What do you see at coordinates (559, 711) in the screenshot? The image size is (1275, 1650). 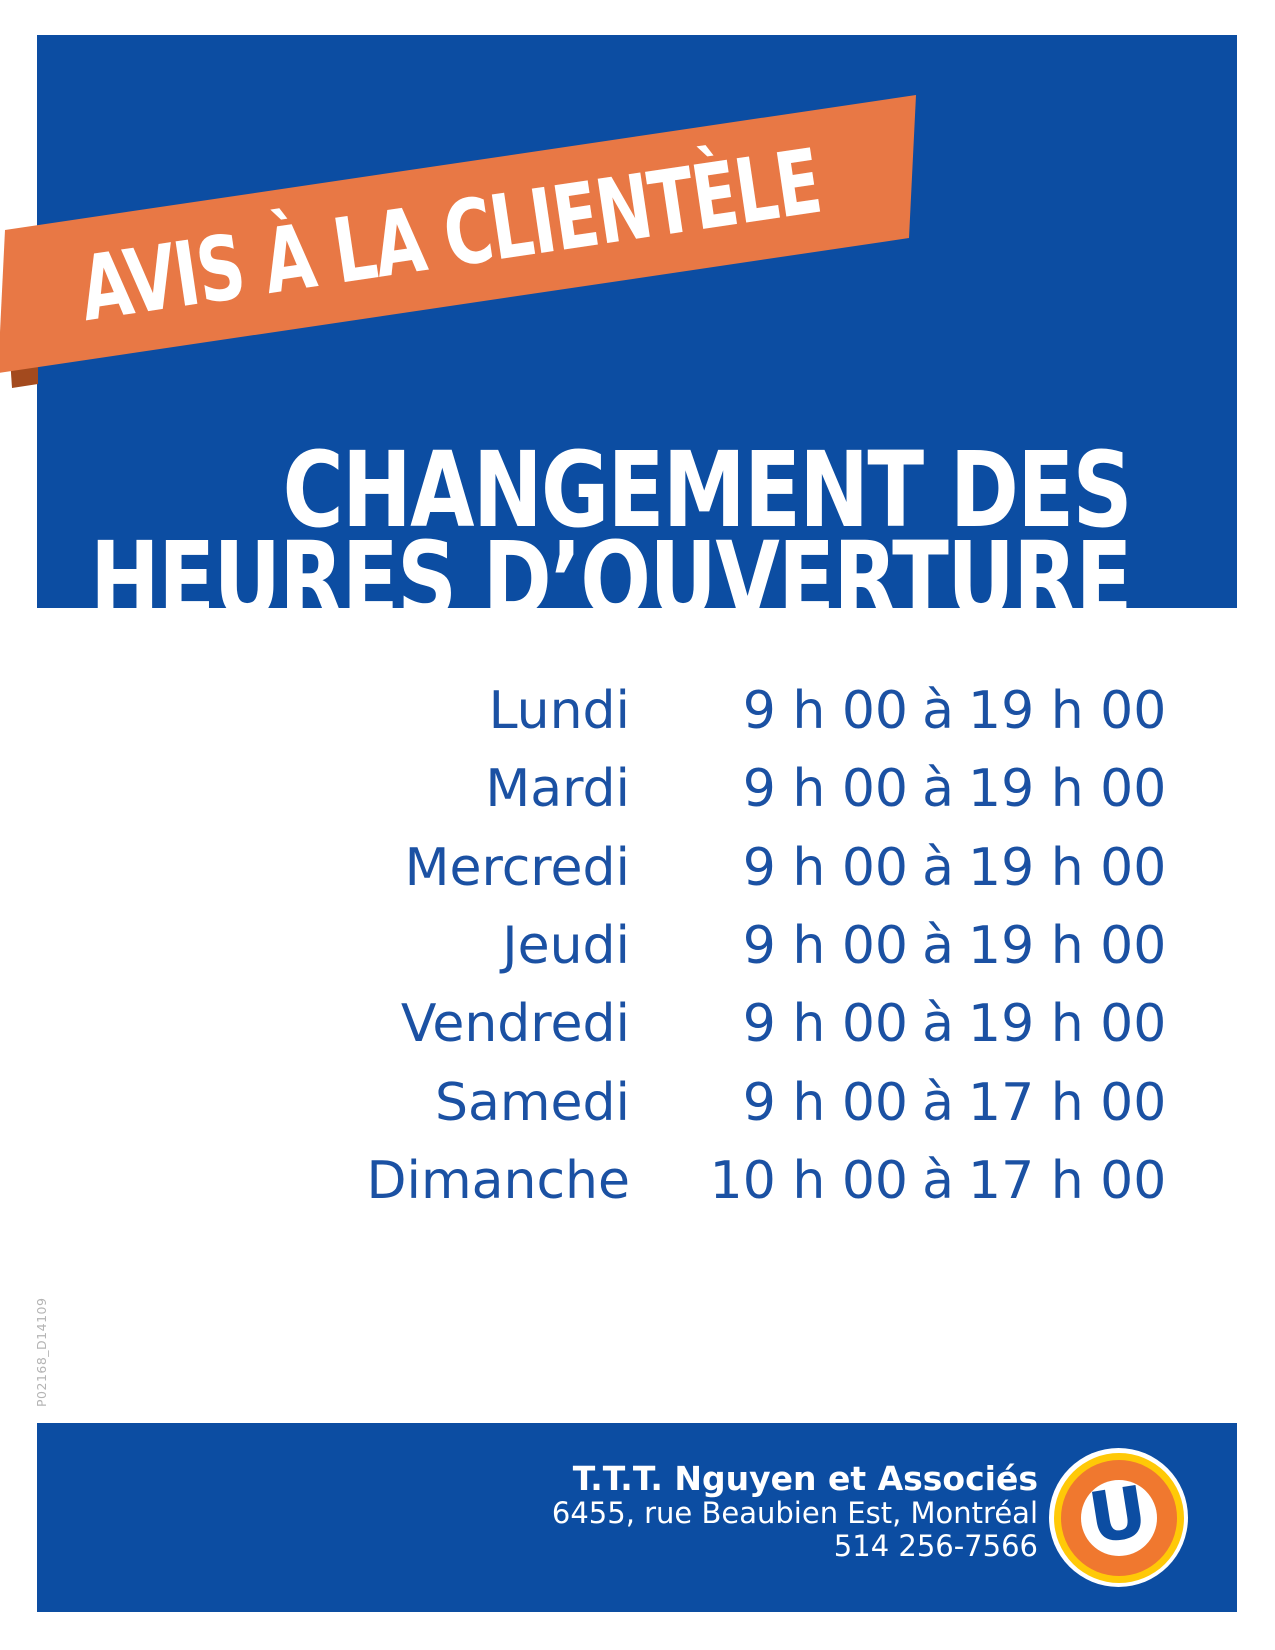 I see `day-label: Lundi` at bounding box center [559, 711].